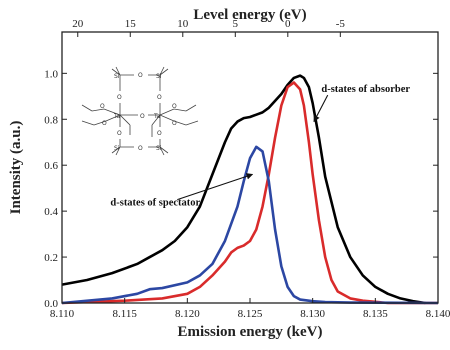 This screenshot has width=450, height=350. I want to click on top-tick-label: 5, so click(236, 24).